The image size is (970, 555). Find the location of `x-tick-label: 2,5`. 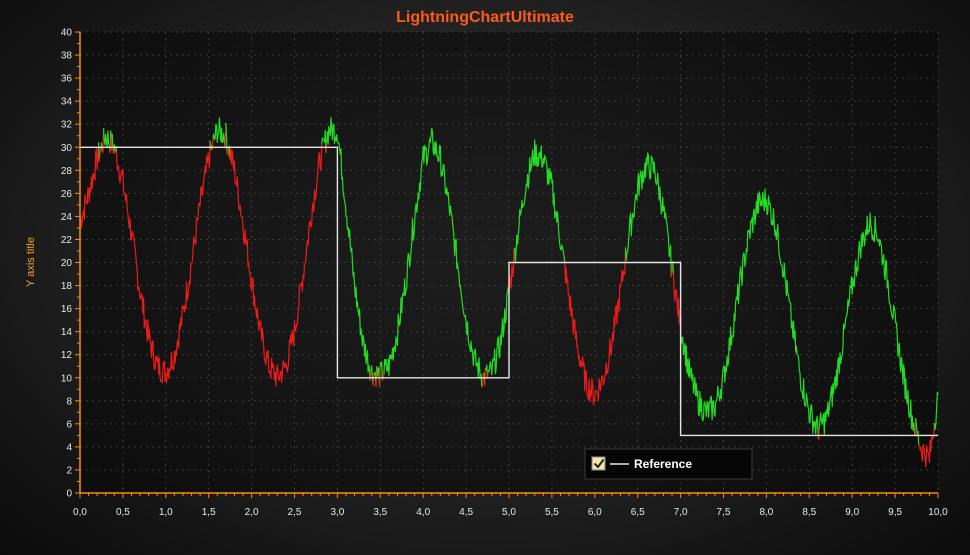

x-tick-label: 2,5 is located at coordinates (295, 512).